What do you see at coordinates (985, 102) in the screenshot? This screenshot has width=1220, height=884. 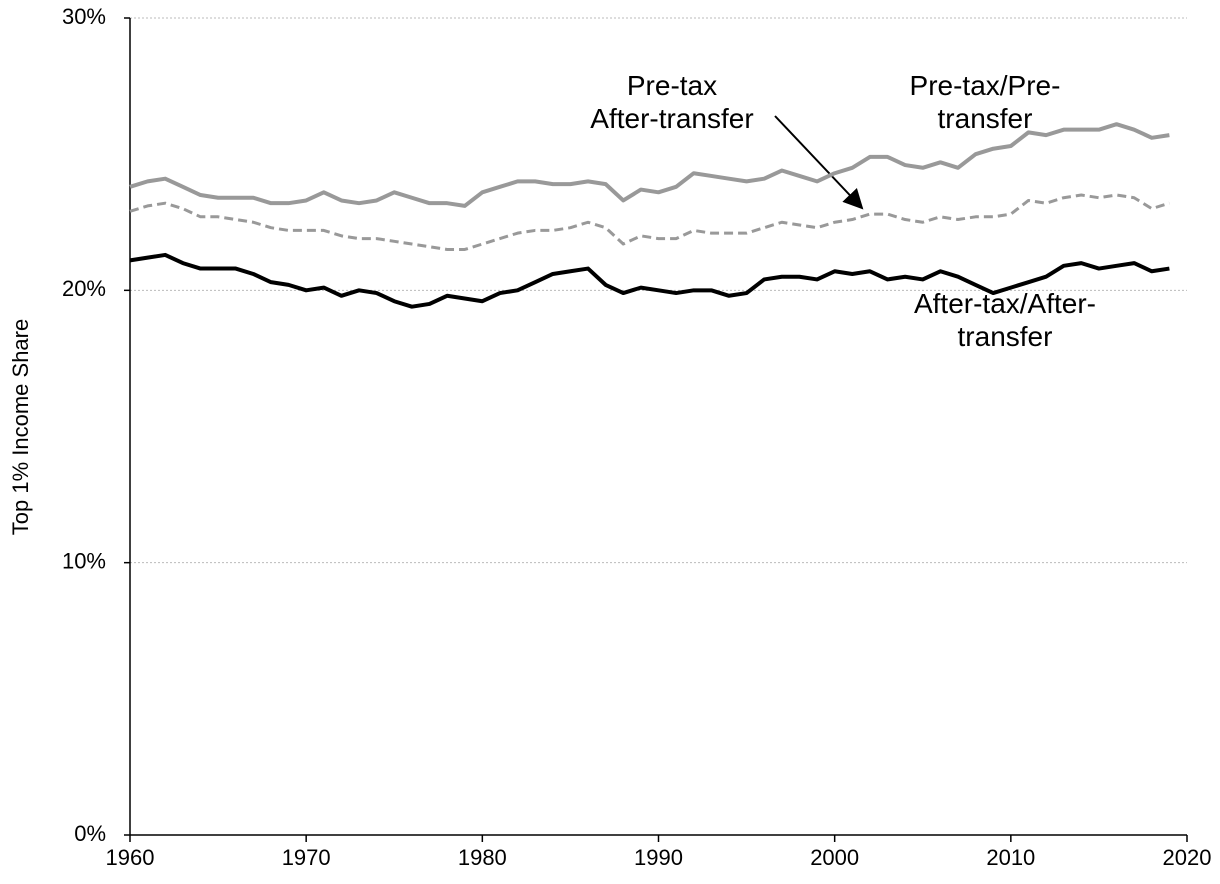 I see `series-label: Pre-tax/Pre-transfer` at bounding box center [985, 102].